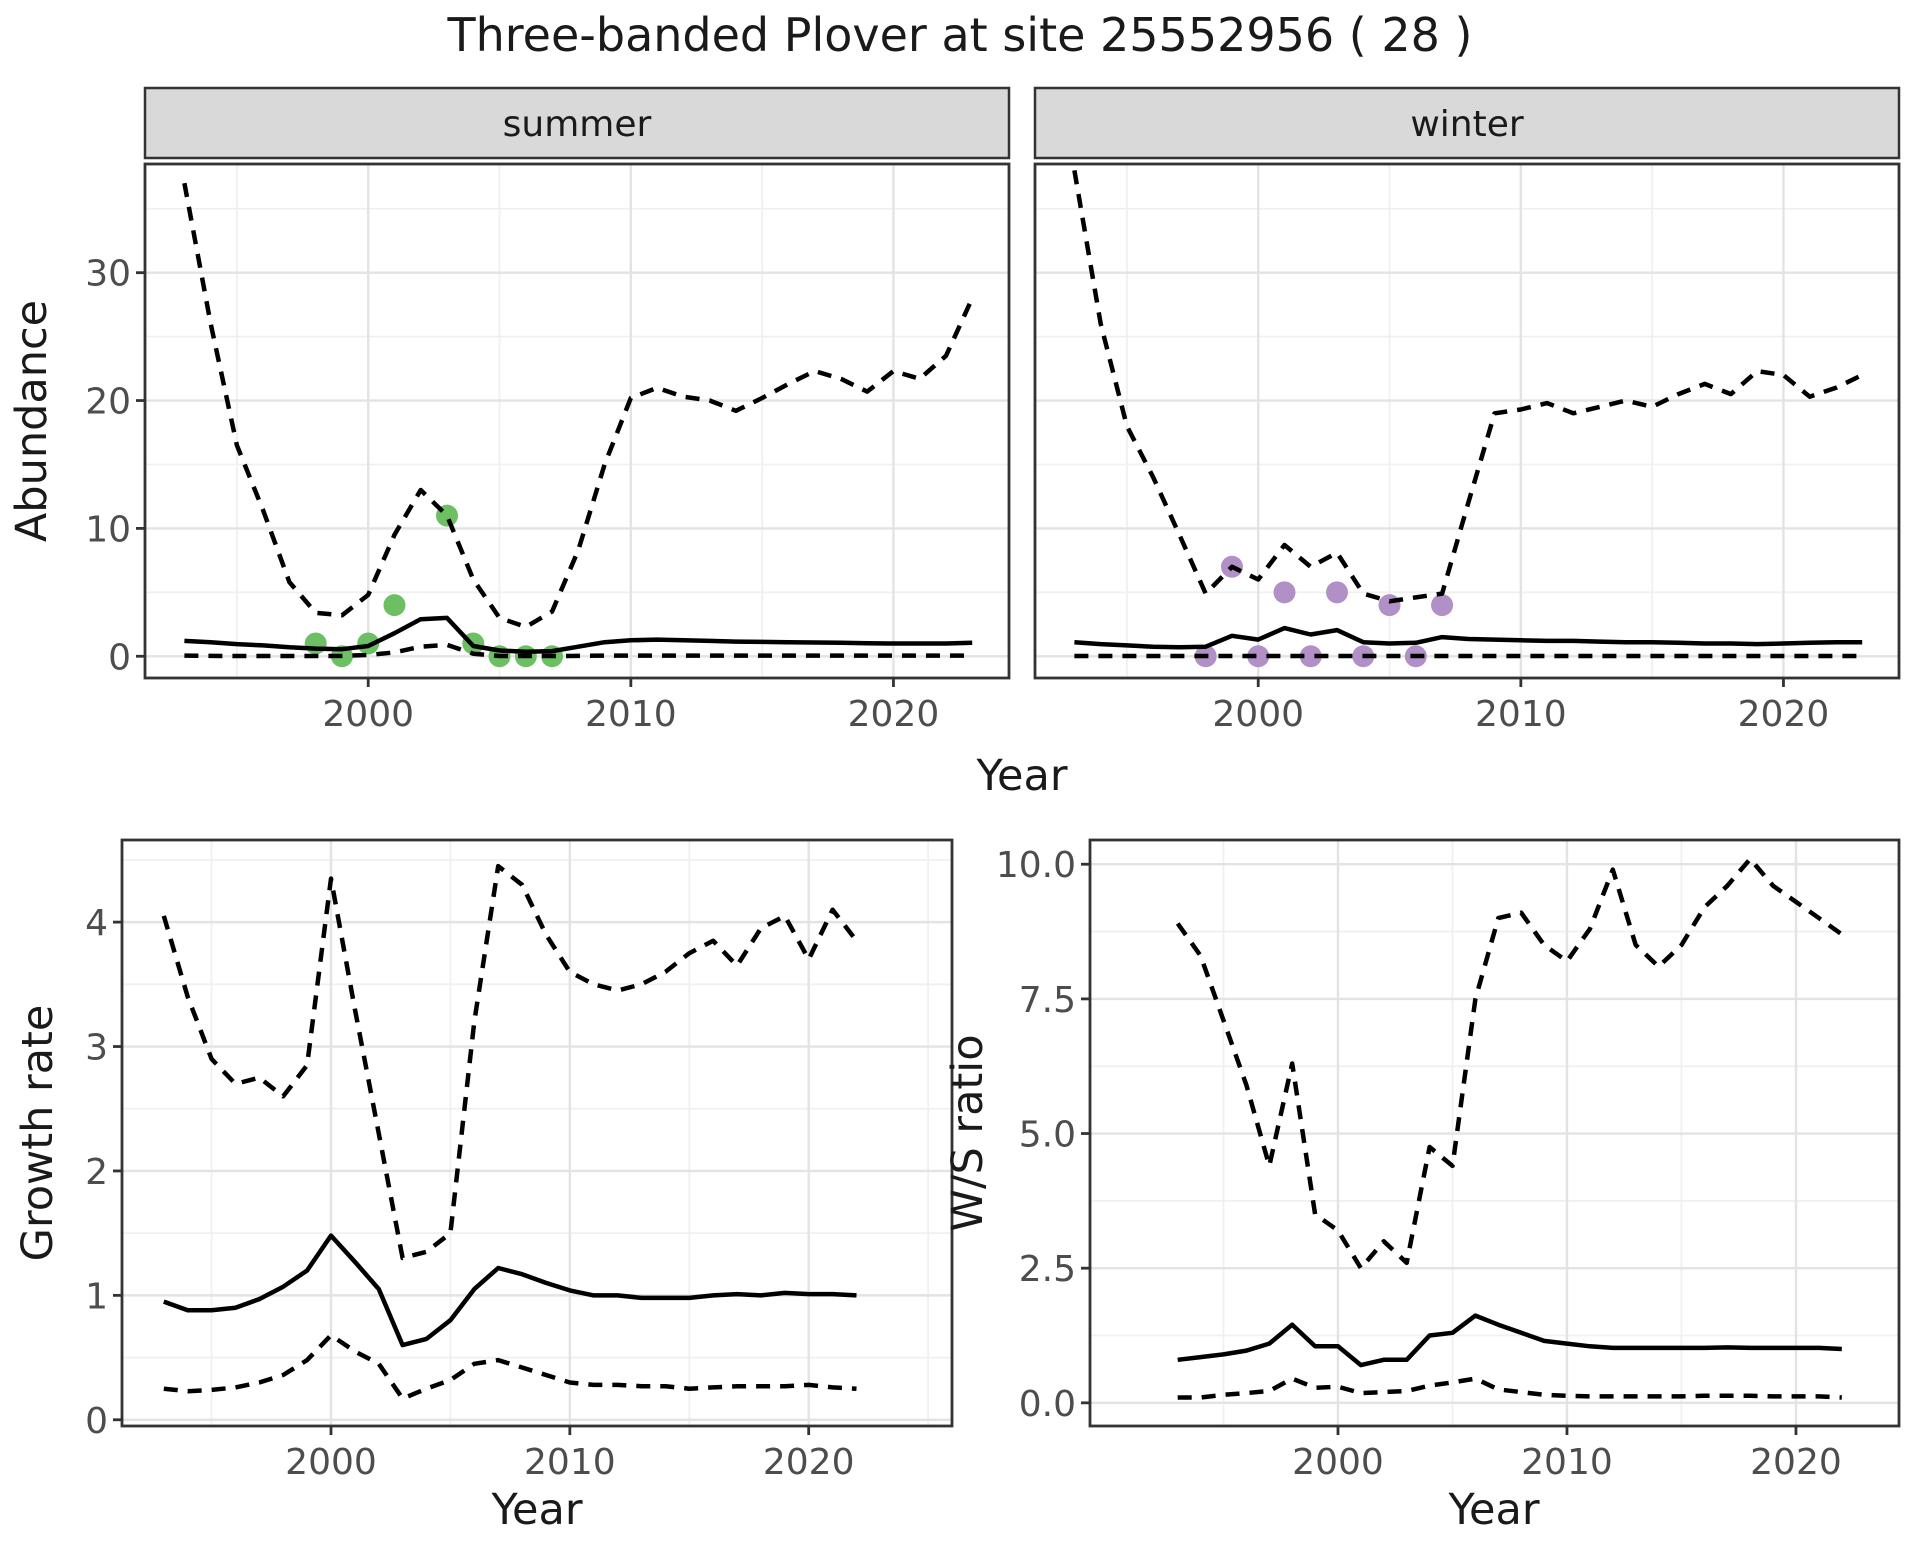 The image size is (1920, 1560). What do you see at coordinates (1521, 714) in the screenshot?
I see `abundance_winter-xtick-label: 2010` at bounding box center [1521, 714].